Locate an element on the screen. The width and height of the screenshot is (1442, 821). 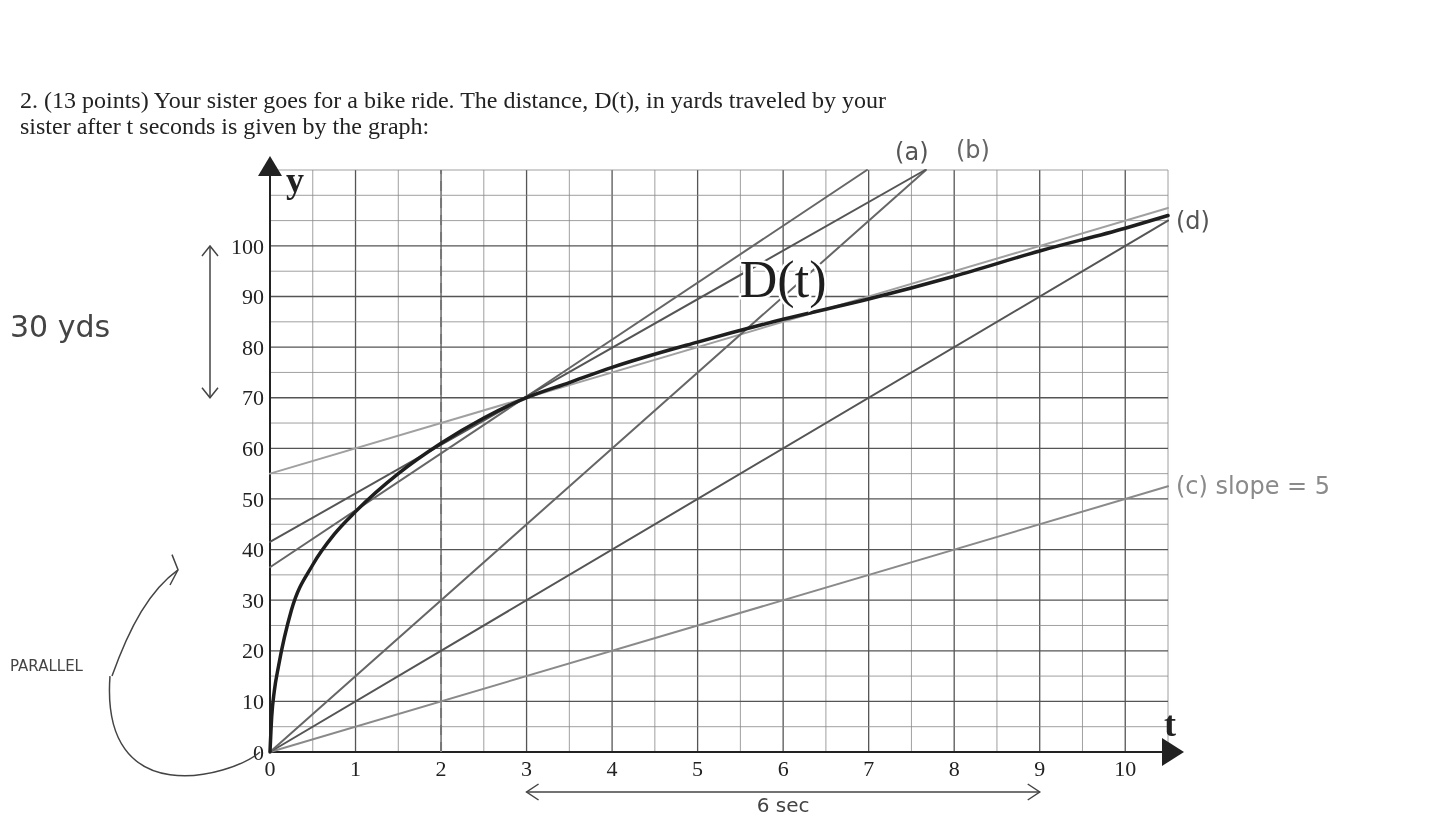
text: 6 sec is located at coordinates (783, 805).